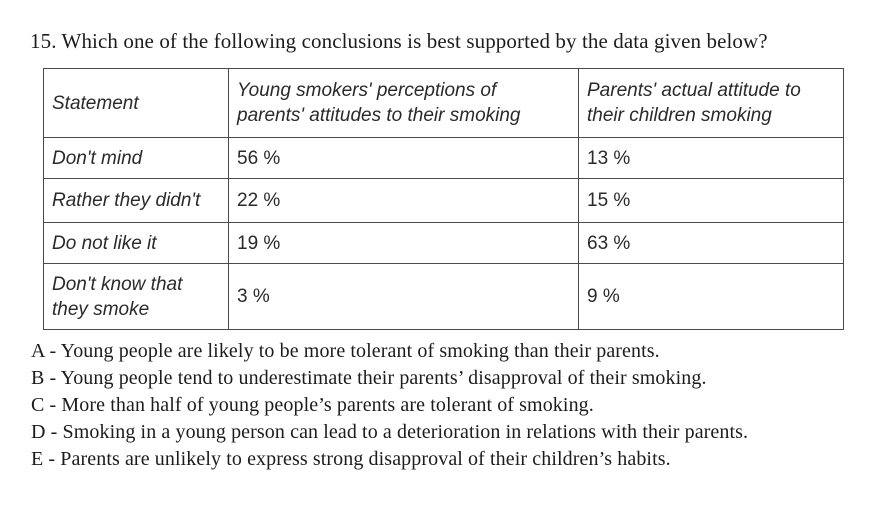 The image size is (894, 526). Describe the element at coordinates (136, 158) in the screenshot. I see `statement-cell: Don't mind` at that location.